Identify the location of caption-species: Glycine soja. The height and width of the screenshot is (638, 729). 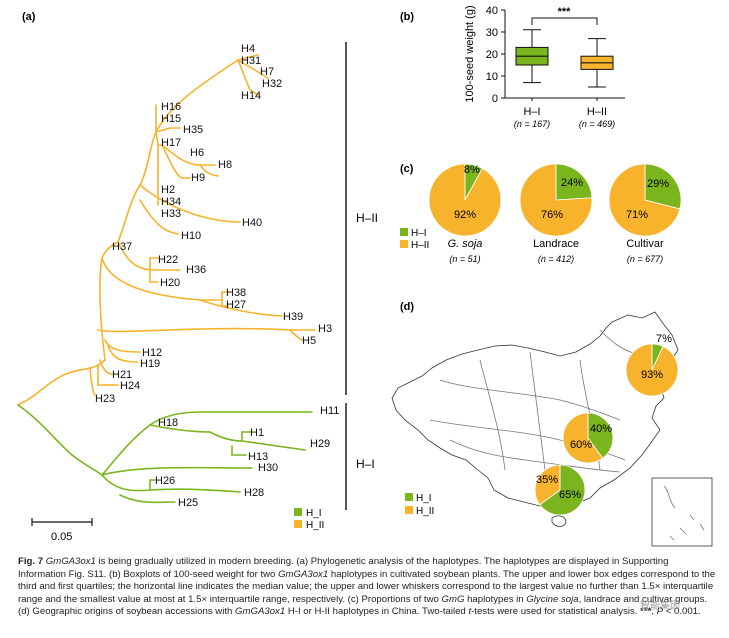
(552, 599).